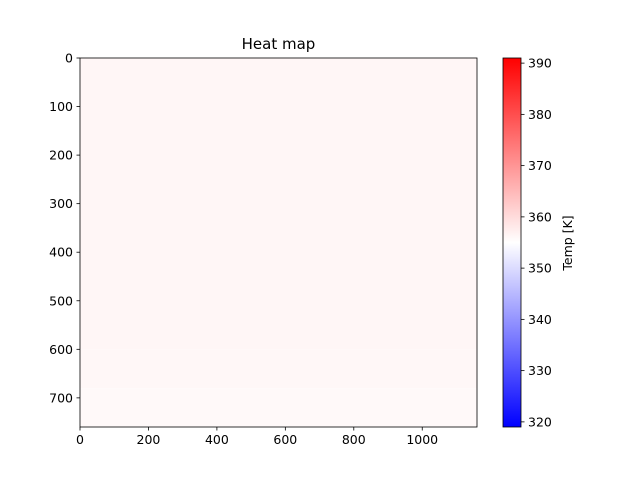  What do you see at coordinates (285, 439) in the screenshot?
I see `x-tick-label: 600` at bounding box center [285, 439].